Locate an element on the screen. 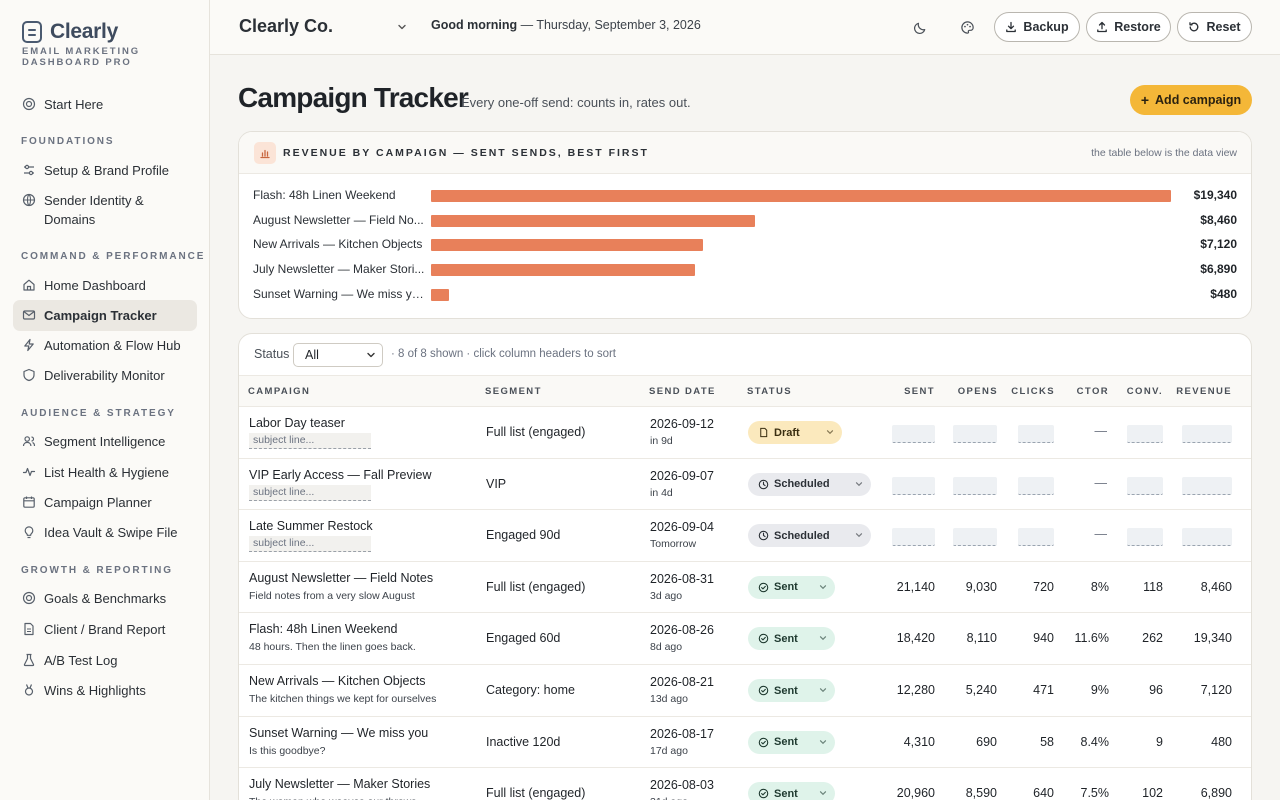 Image resolution: width=1280 pixels, height=800 pixels. sidebar-item-label: Client / Brand Report is located at coordinates (105, 629).